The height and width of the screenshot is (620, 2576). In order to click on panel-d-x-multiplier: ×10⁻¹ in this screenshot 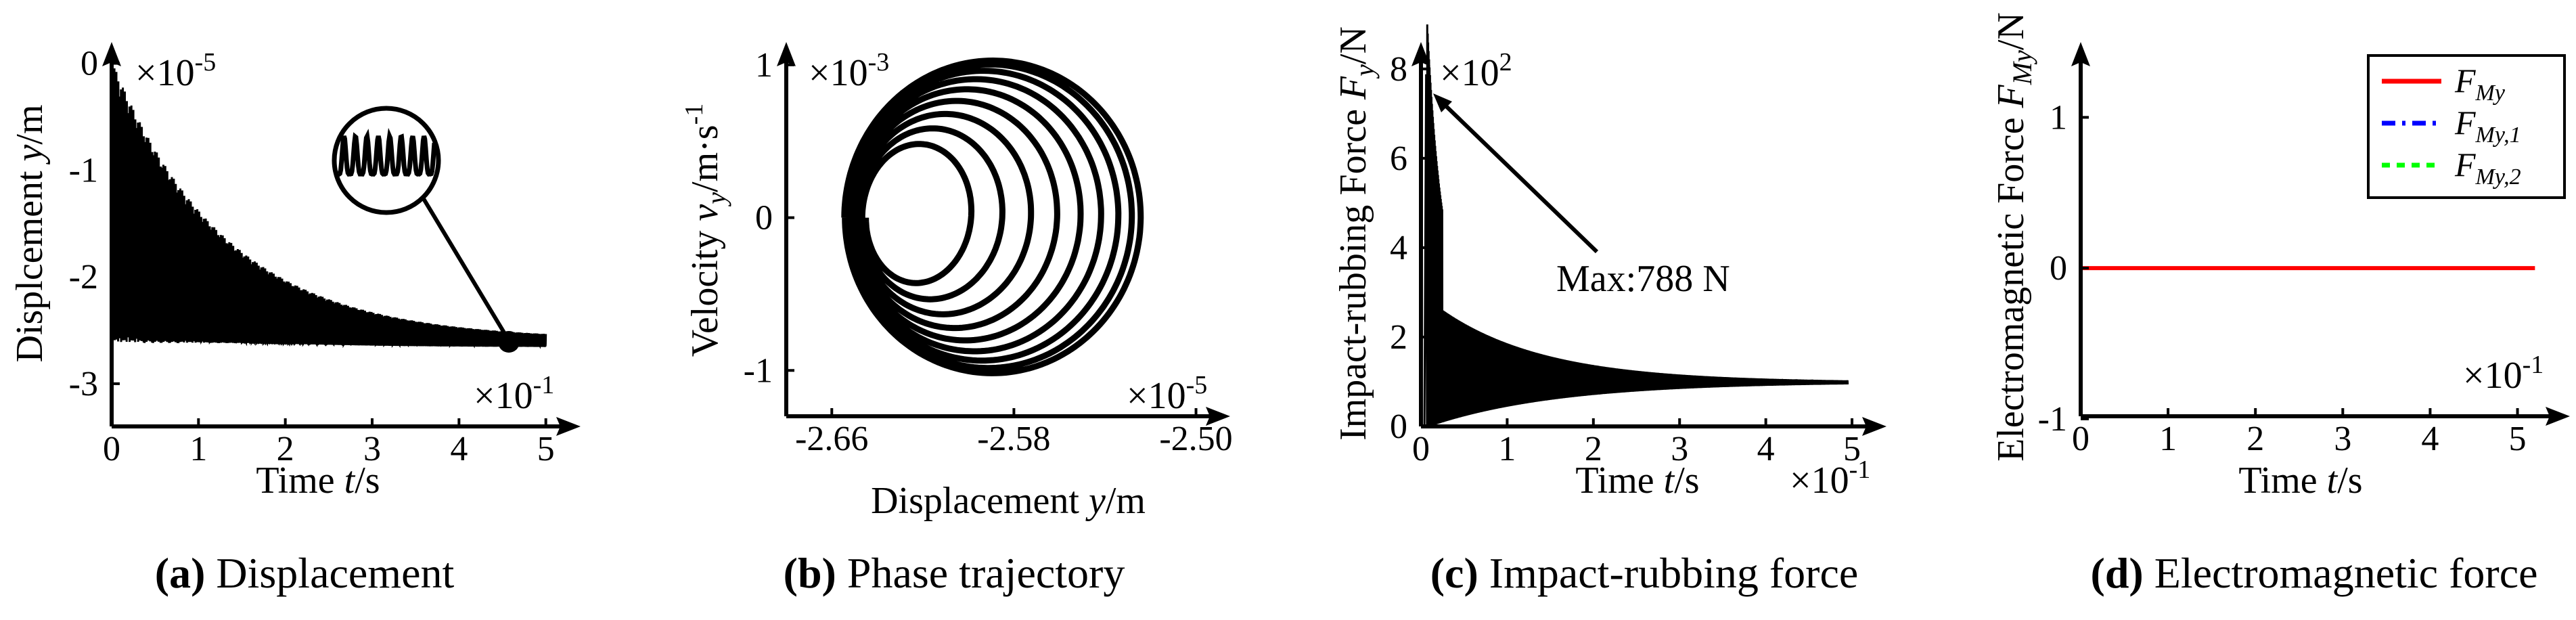, I will do `click(2503, 374)`.